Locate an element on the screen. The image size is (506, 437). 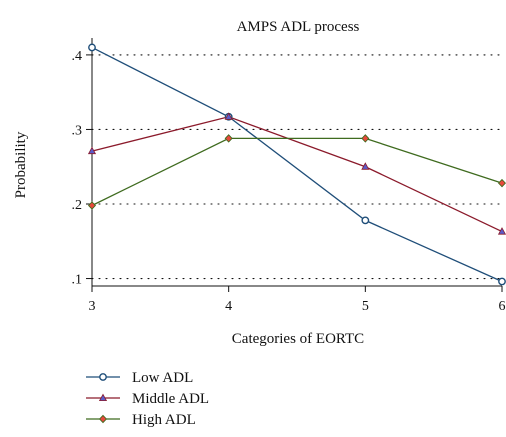
y-tick-label: .4 is located at coordinates (77, 56).